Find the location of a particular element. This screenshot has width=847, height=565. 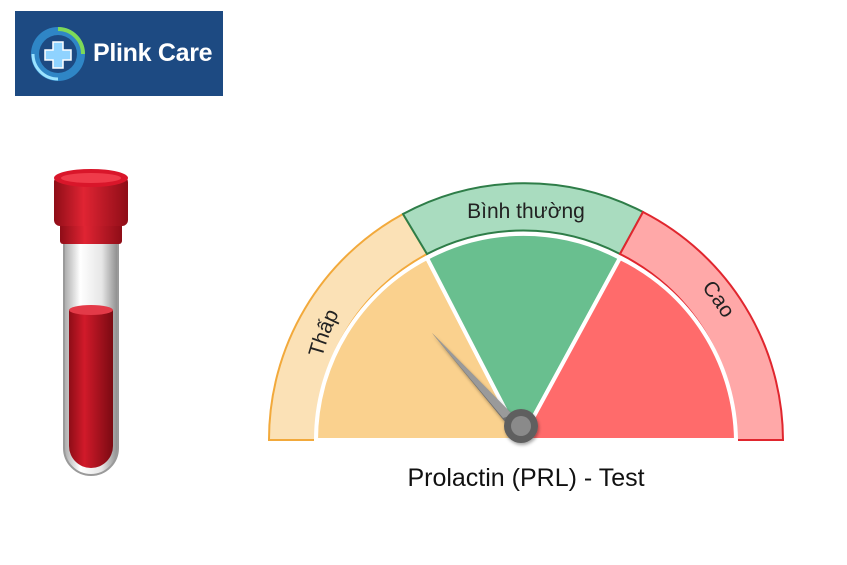

gauge-needle is located at coordinates (485, 388).